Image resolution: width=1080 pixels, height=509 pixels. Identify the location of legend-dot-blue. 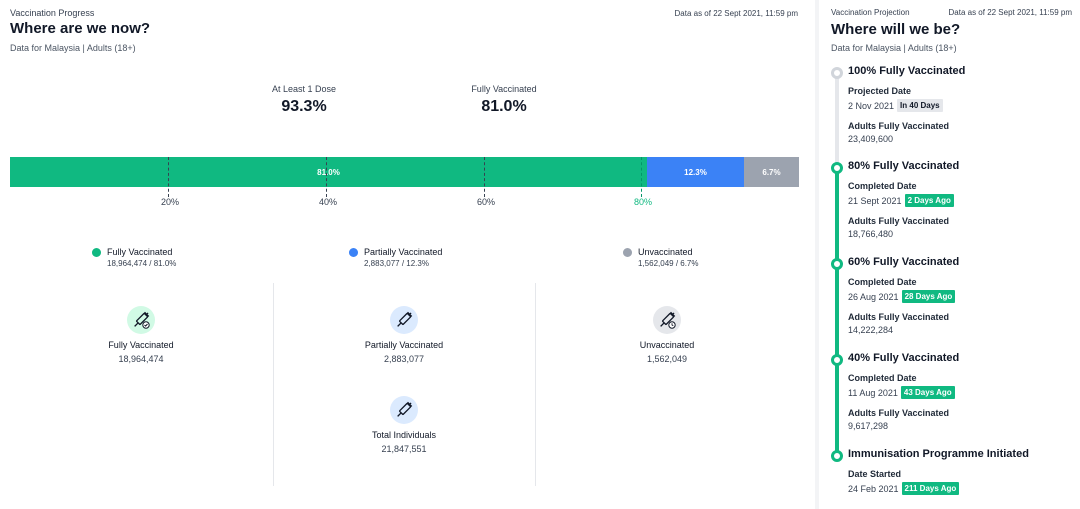
(353, 252).